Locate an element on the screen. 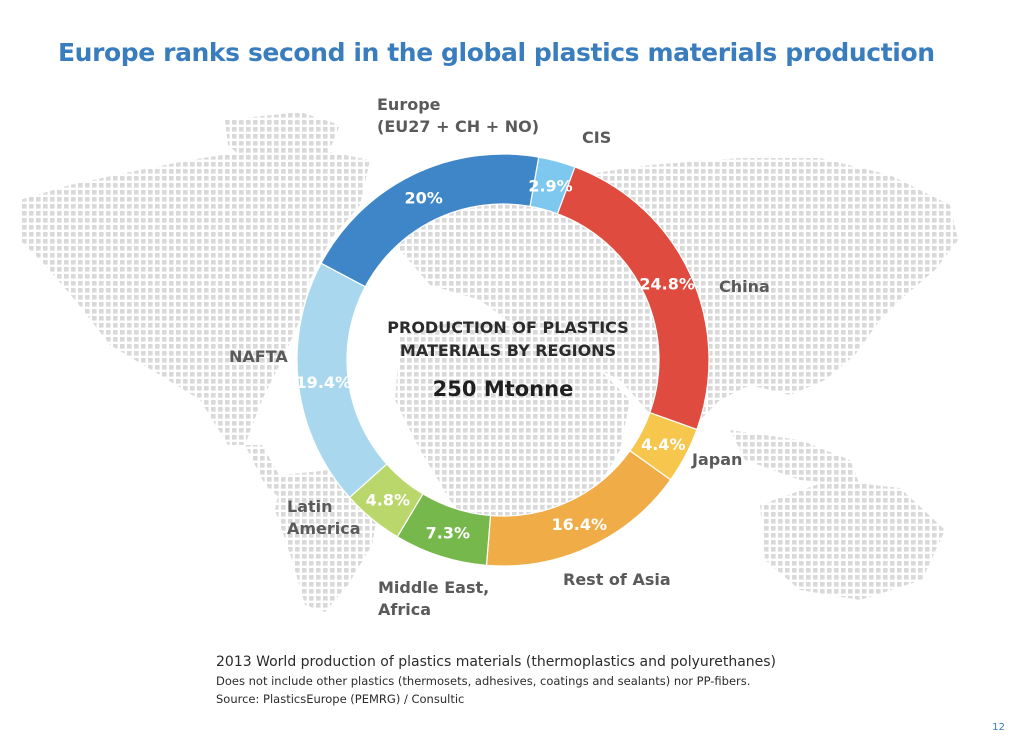  label-rest-of-asia: Rest of Asia is located at coordinates (617, 579).